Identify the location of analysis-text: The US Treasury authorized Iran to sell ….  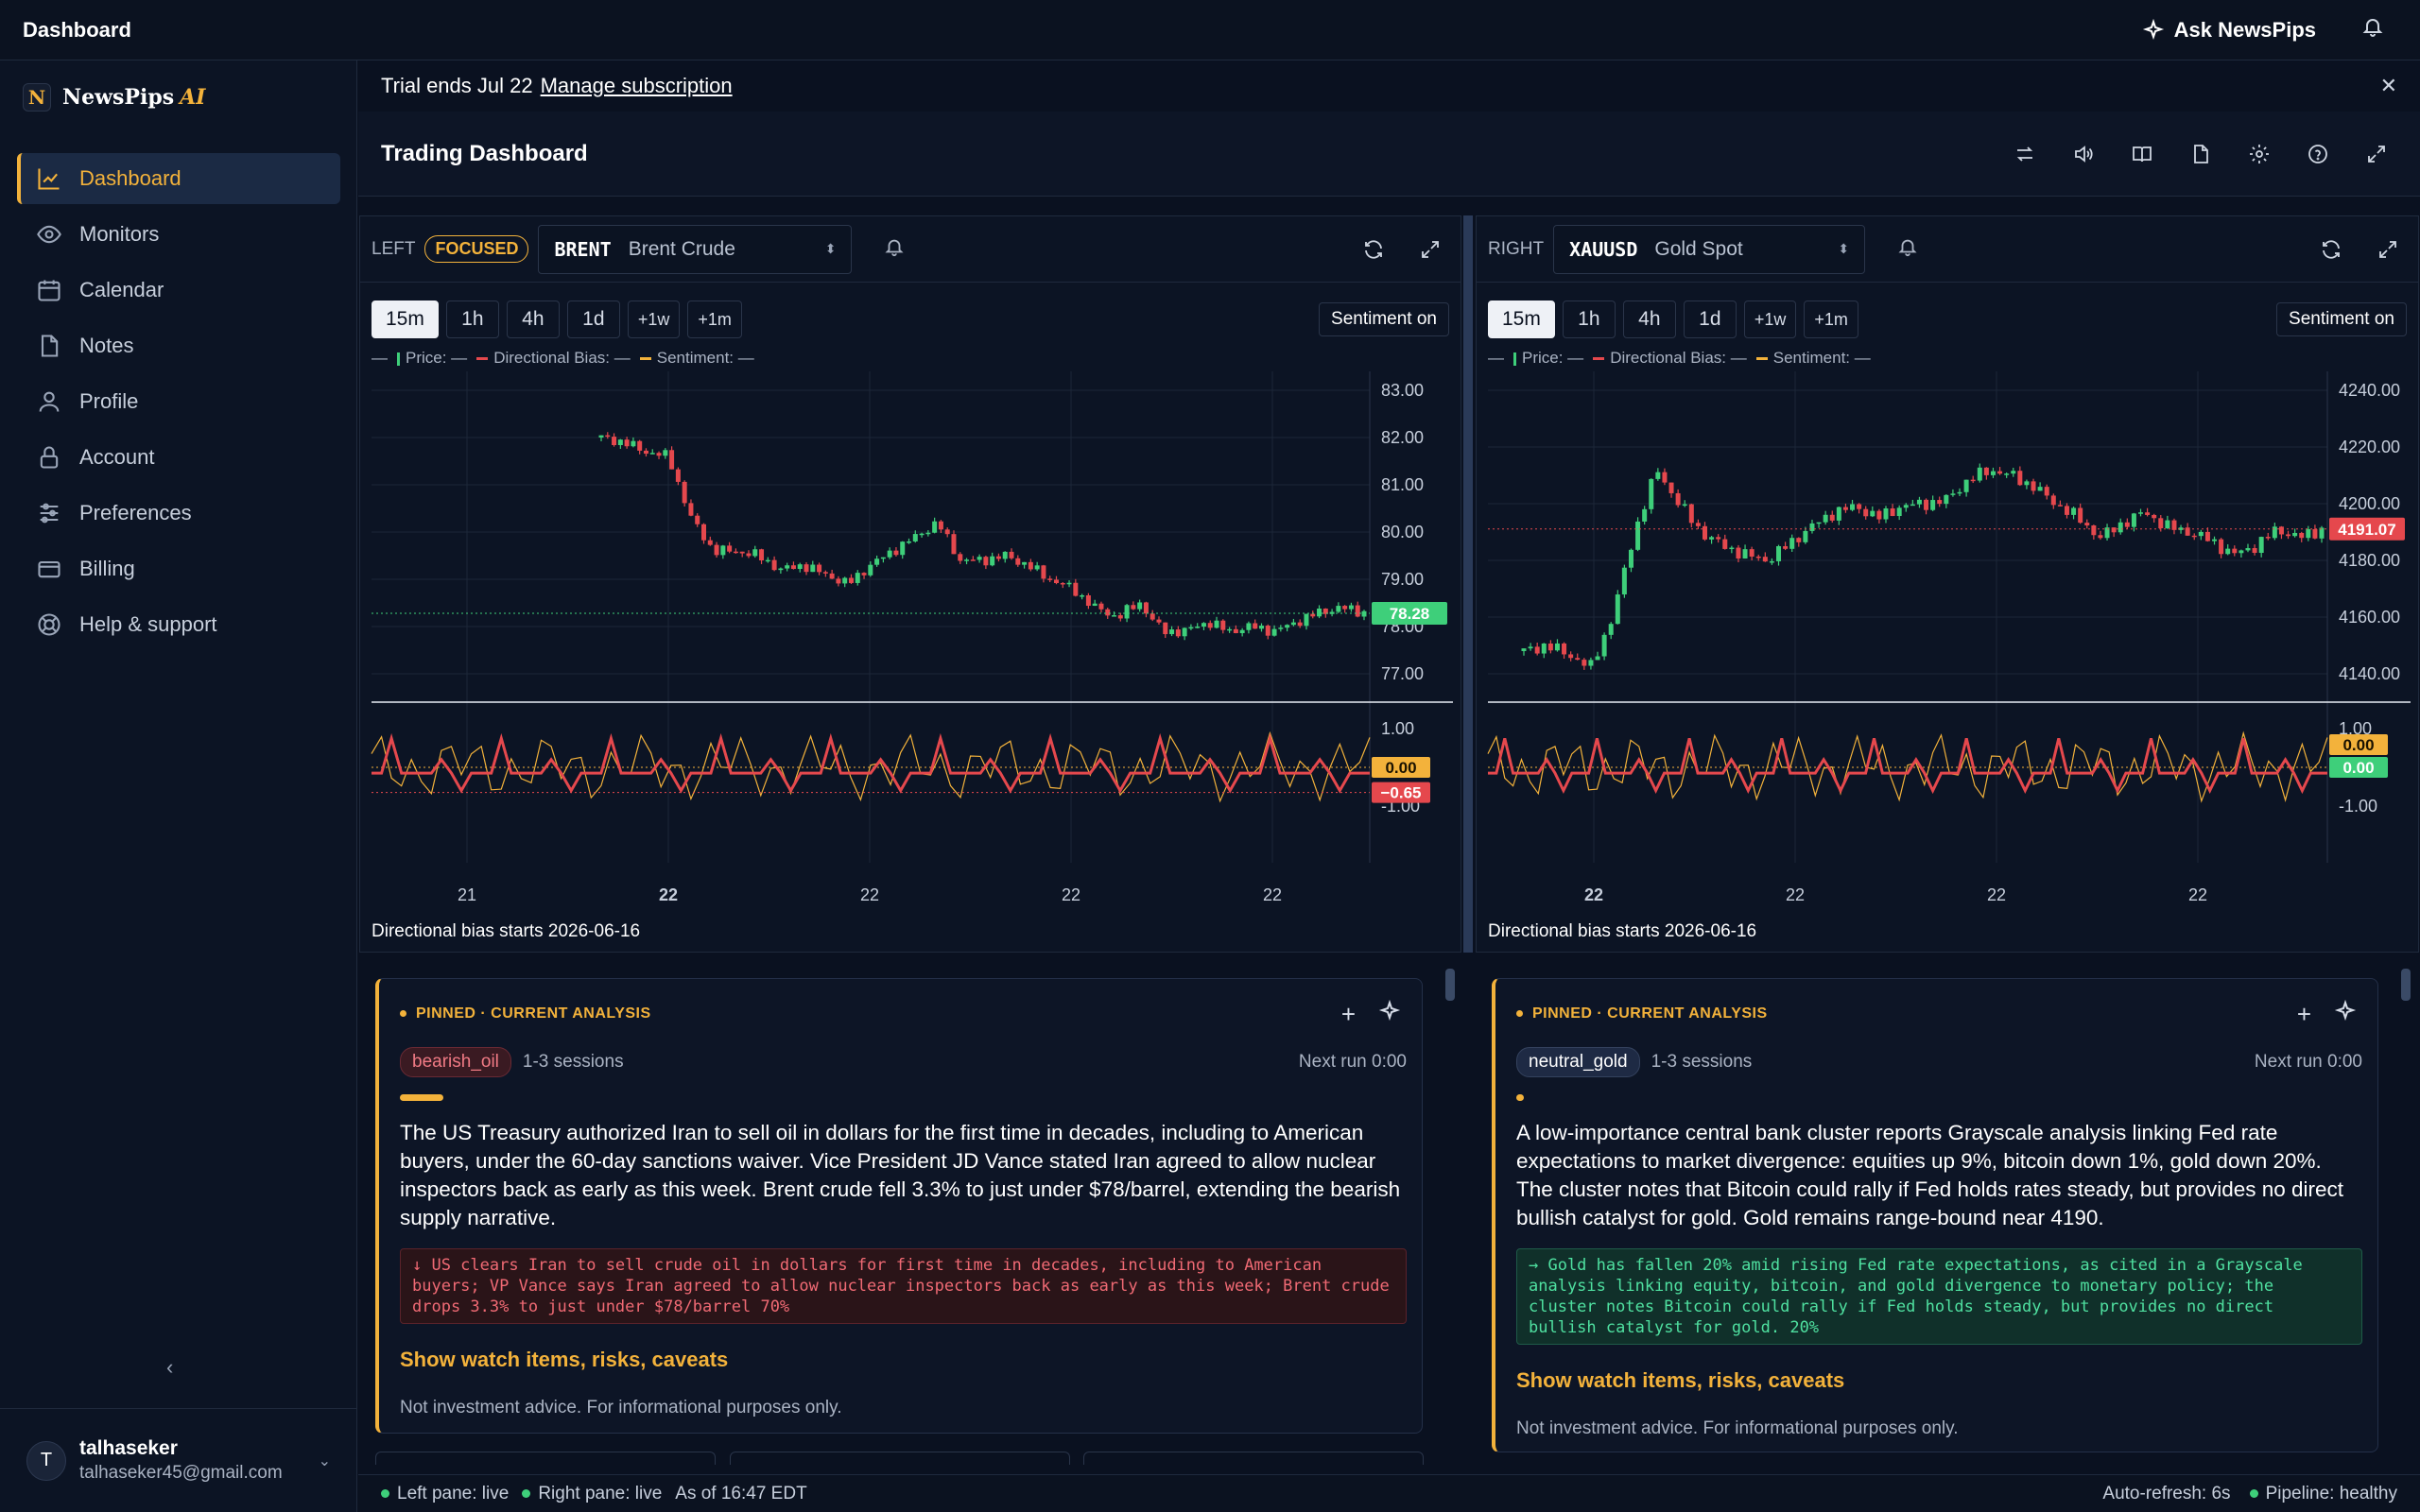
(900, 1175).